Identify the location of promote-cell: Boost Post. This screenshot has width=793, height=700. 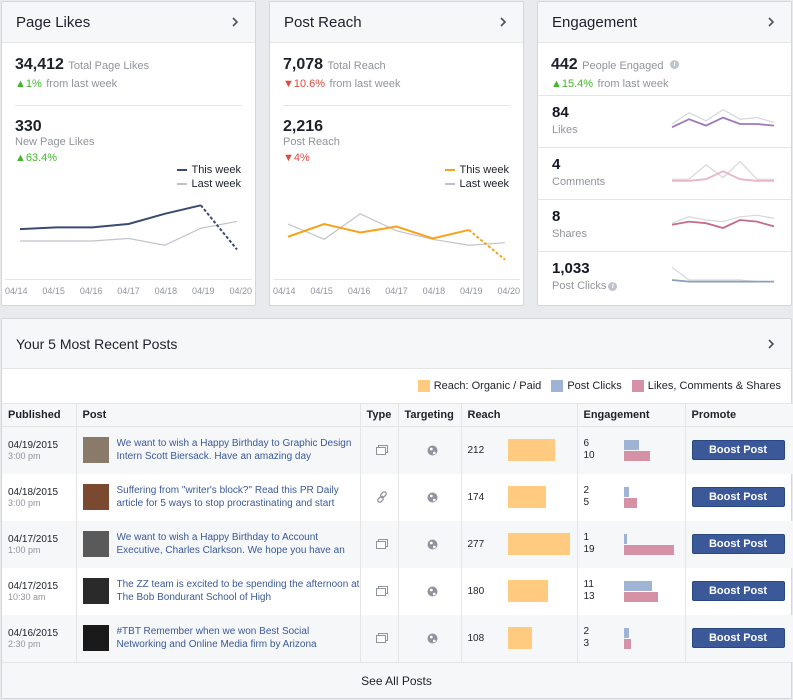
(739, 591).